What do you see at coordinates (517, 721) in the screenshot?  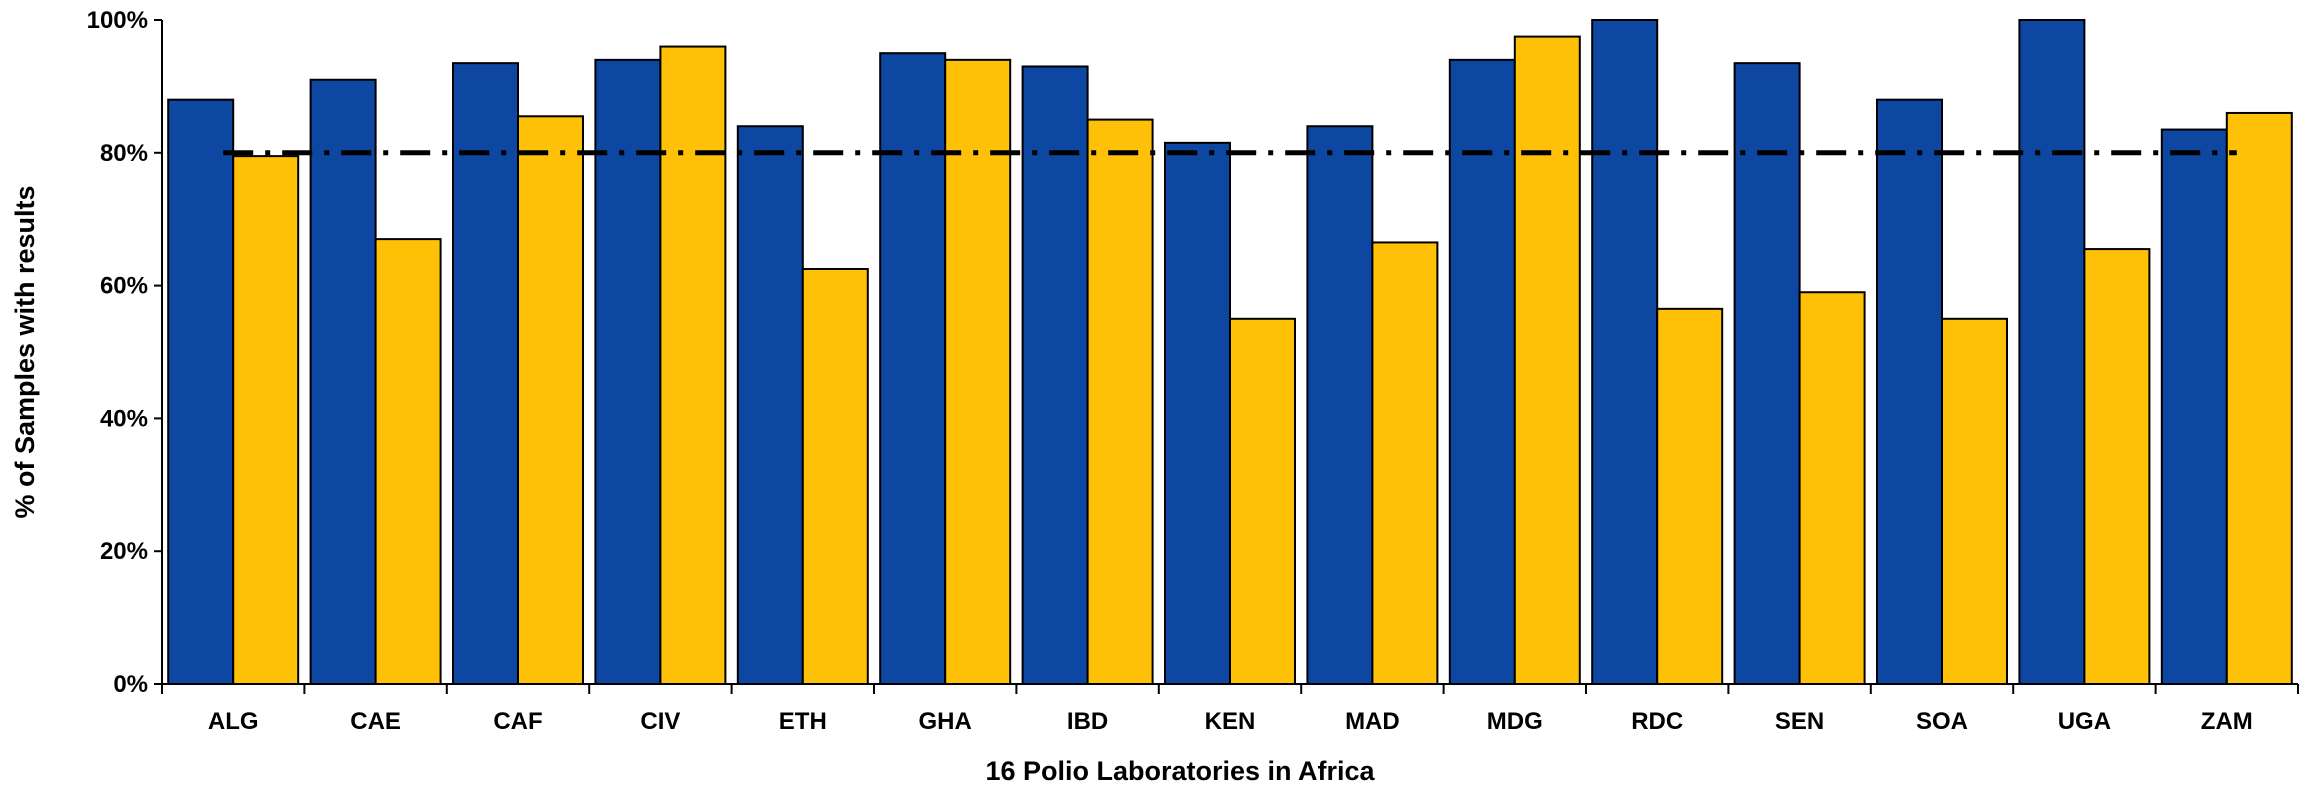 I see `x-tick-label-caf: CAF` at bounding box center [517, 721].